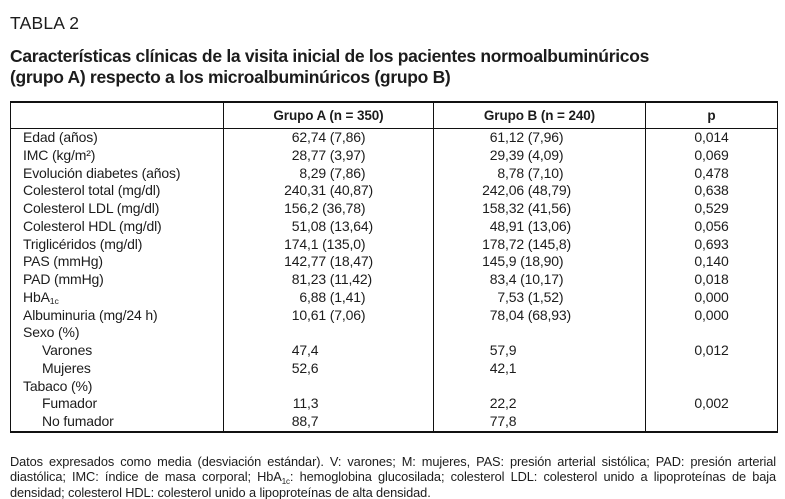 The height and width of the screenshot is (499, 785). What do you see at coordinates (117, 115) in the screenshot?
I see `column-header-empty` at bounding box center [117, 115].